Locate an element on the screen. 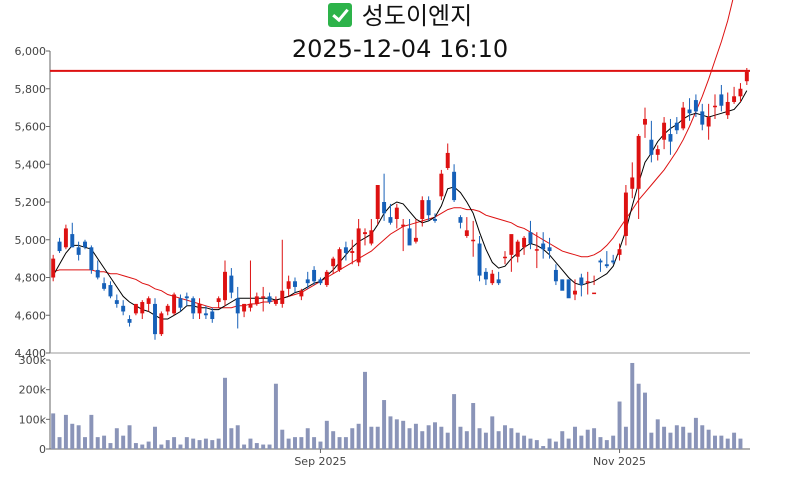 Image resolution: width=800 pixels, height=500 pixels. price-tick-label: 5,400 is located at coordinates (31, 164).